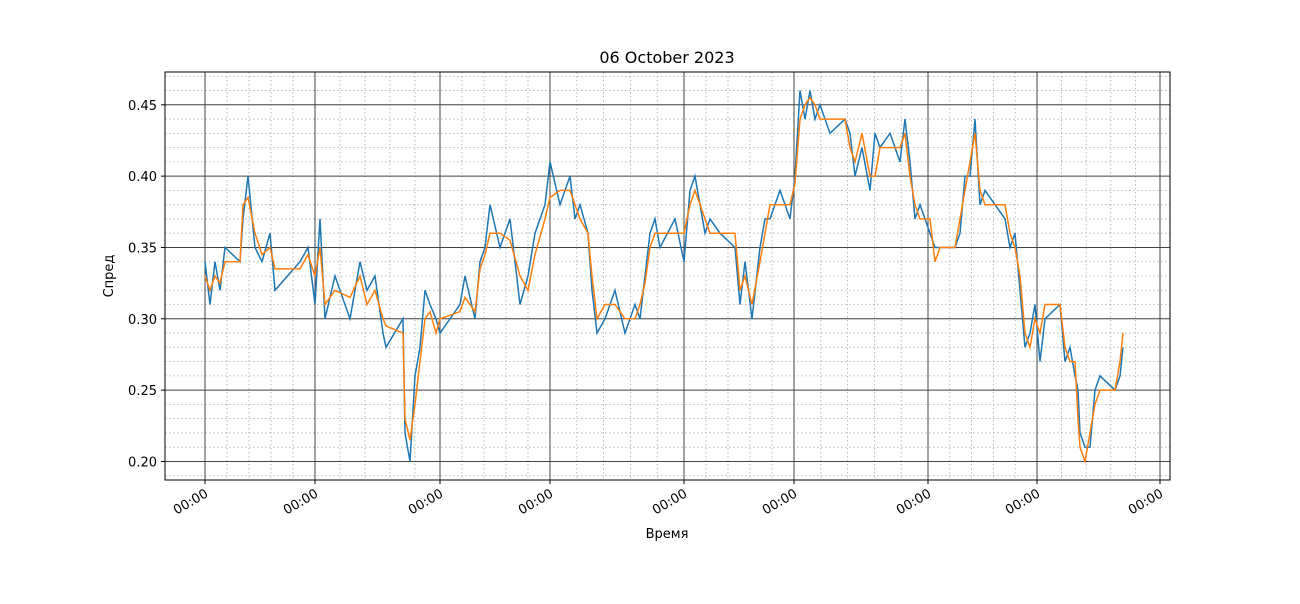  I want to click on y-tick-label: 0.20, so click(142, 462).